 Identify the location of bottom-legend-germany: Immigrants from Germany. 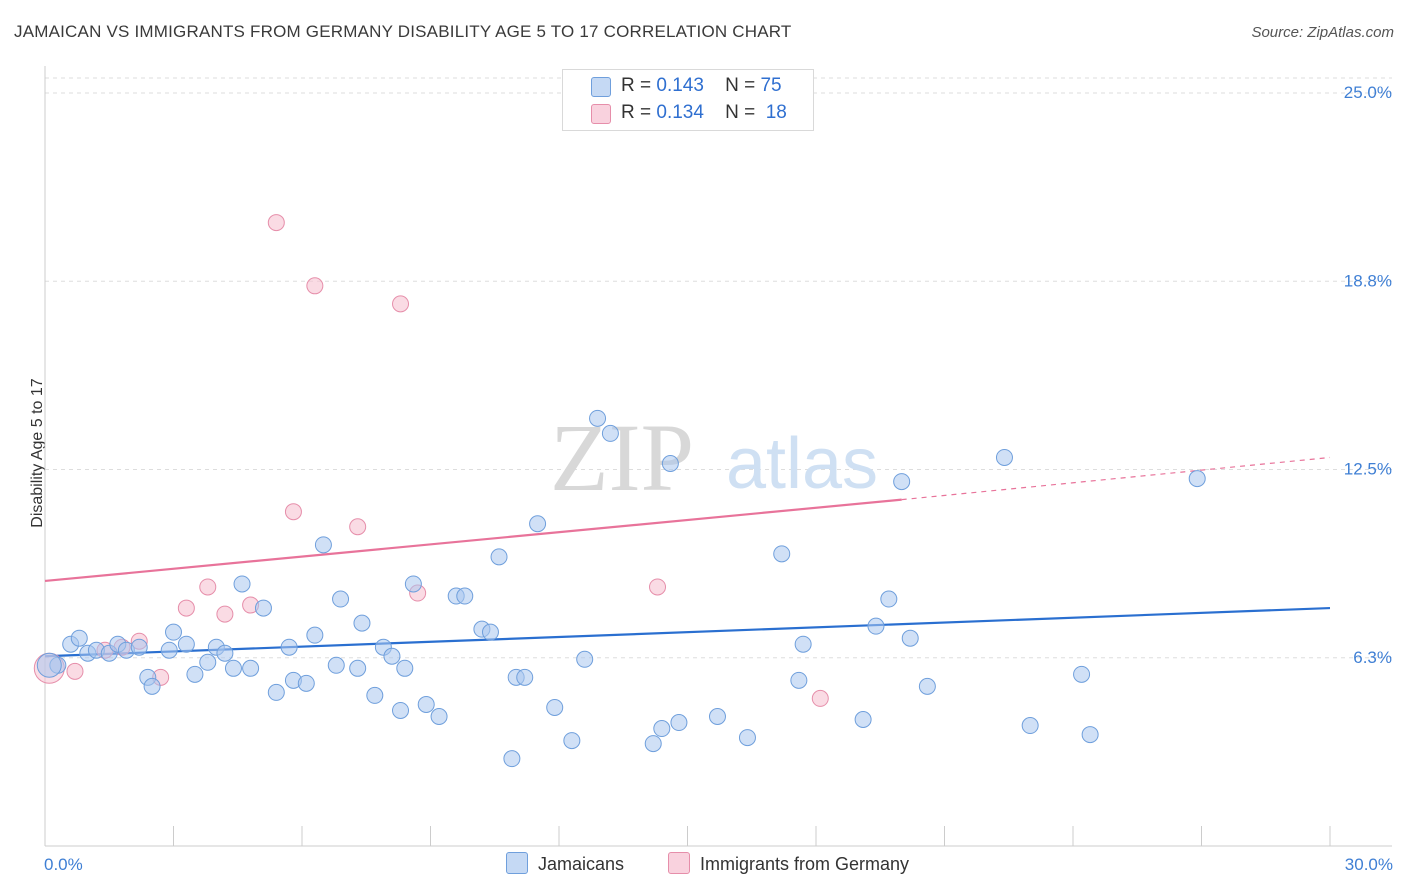
(788, 863).